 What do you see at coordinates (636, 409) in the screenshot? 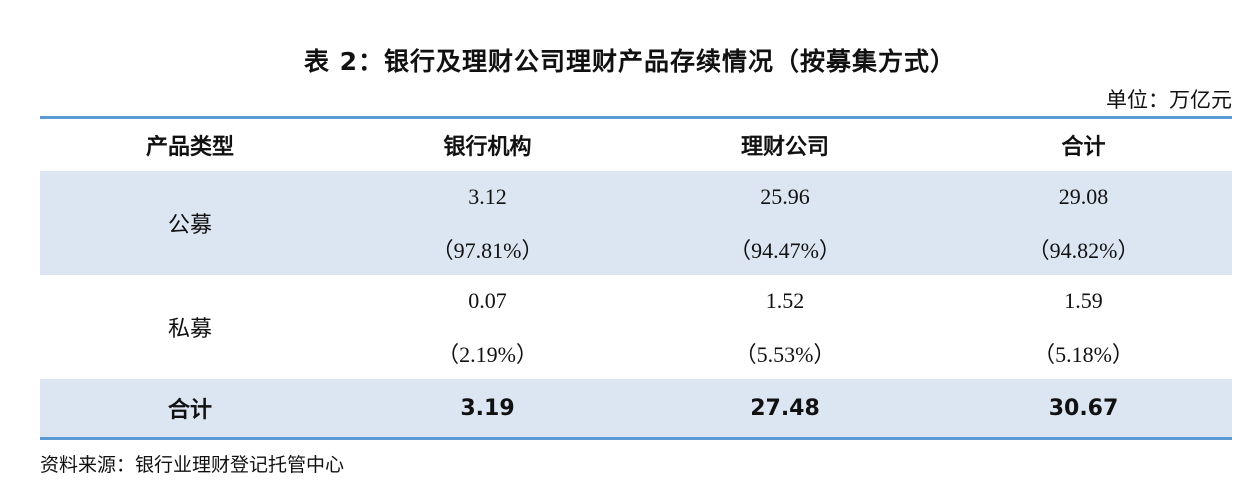
I see `total-row: 合计 3.19 27.48 30.67` at bounding box center [636, 409].